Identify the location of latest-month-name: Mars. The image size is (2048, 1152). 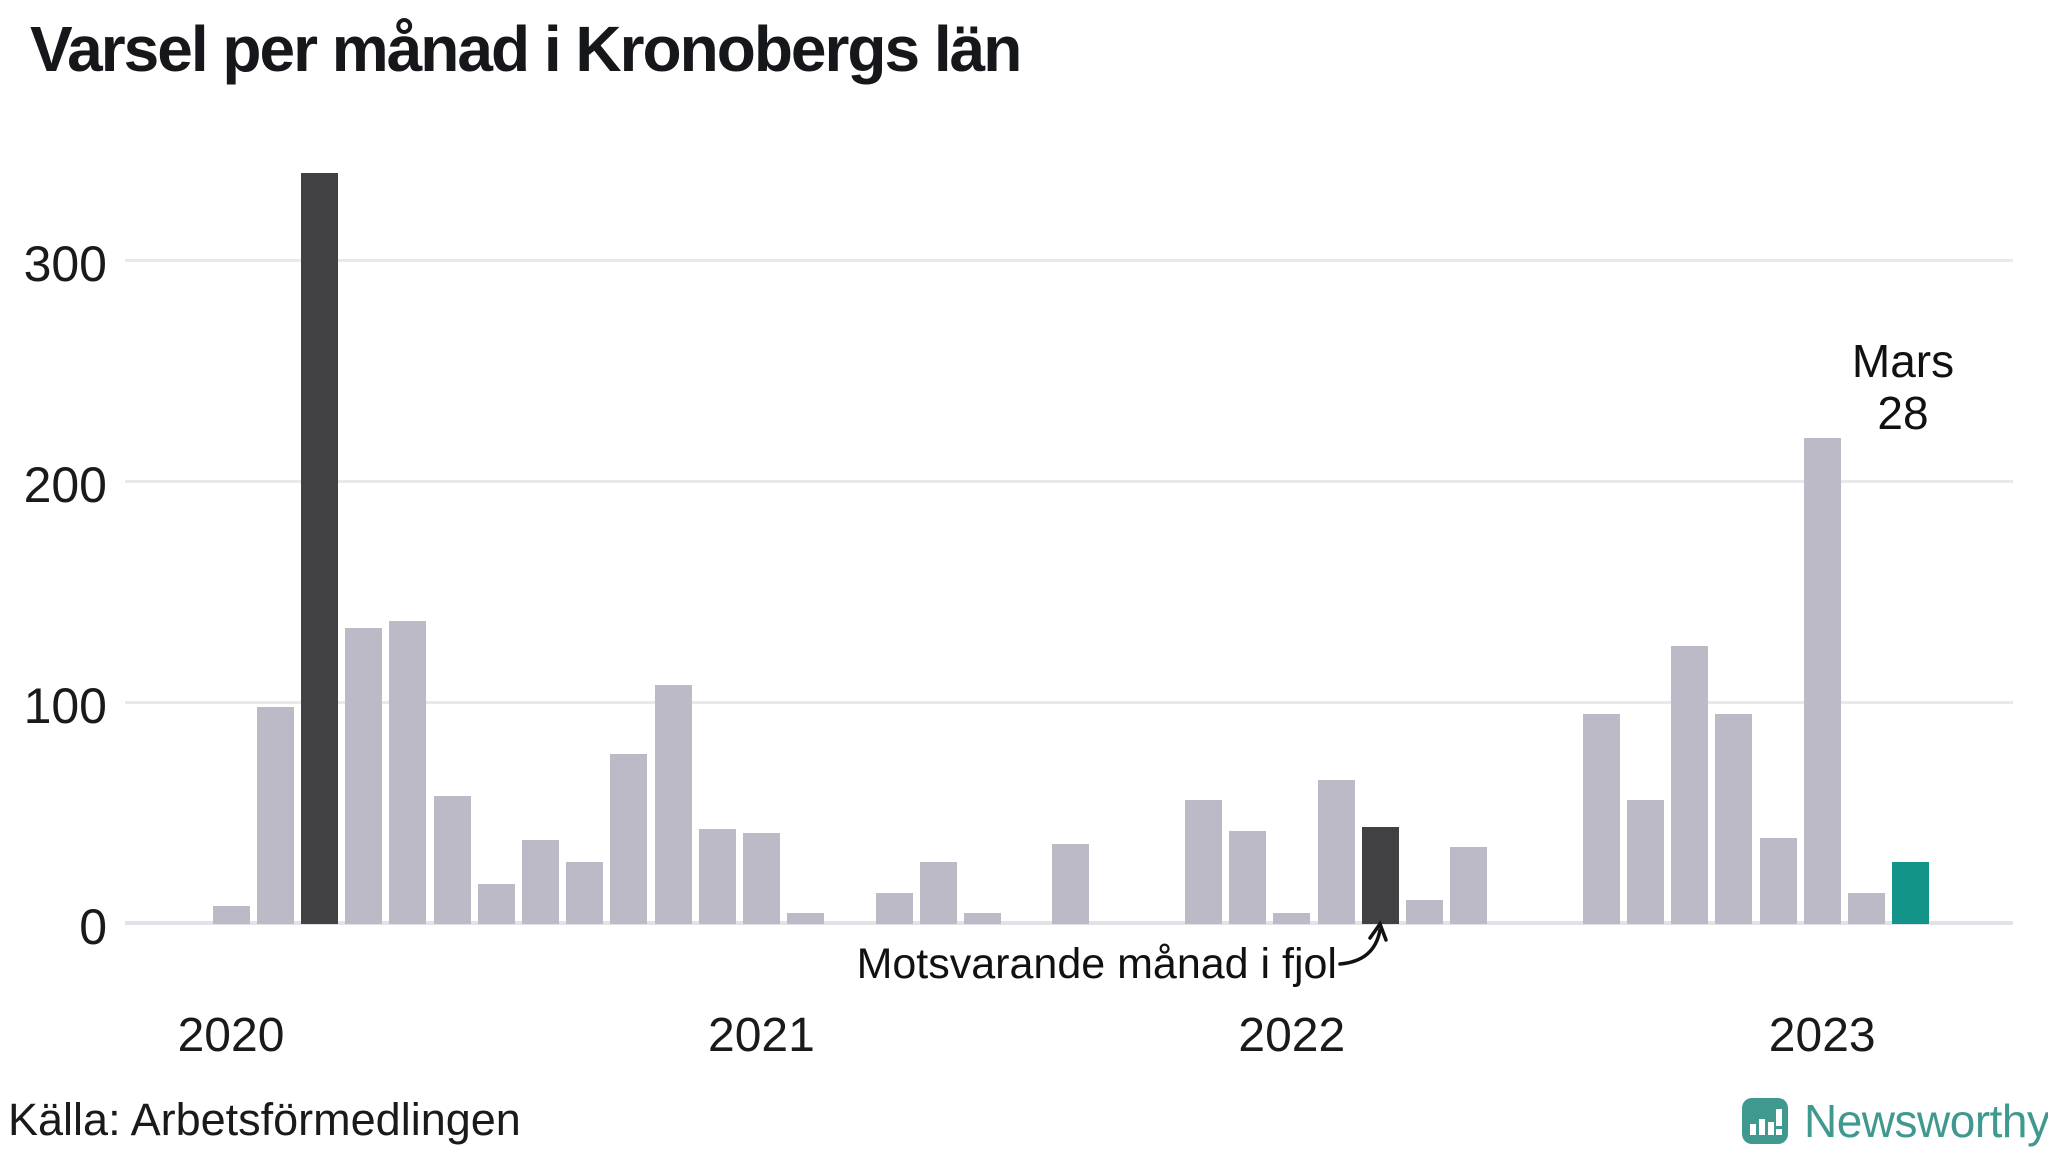
(1903, 361).